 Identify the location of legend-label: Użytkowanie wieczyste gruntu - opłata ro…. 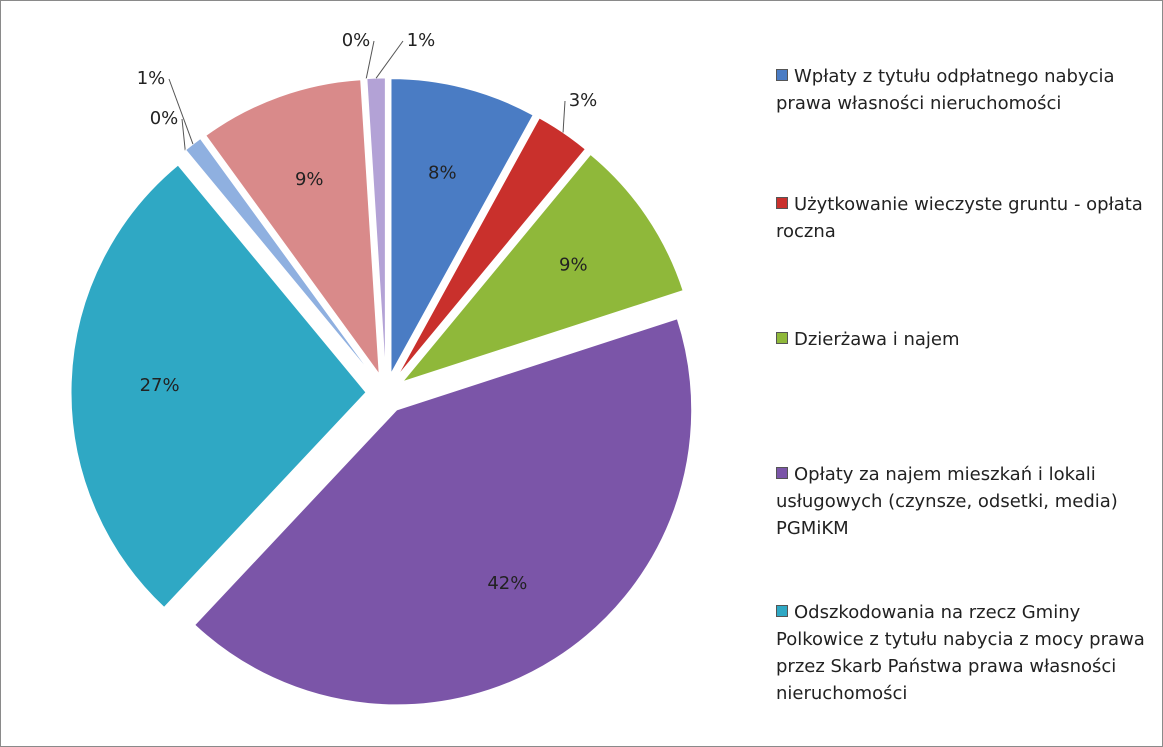
(959, 218).